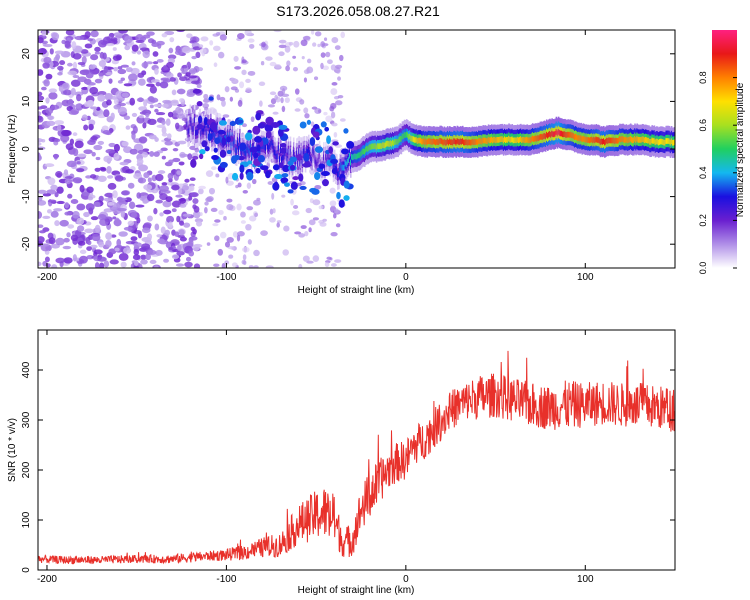 The height and width of the screenshot is (600, 750). What do you see at coordinates (406, 579) in the screenshot?
I see `snr-x-tick-label: 0` at bounding box center [406, 579].